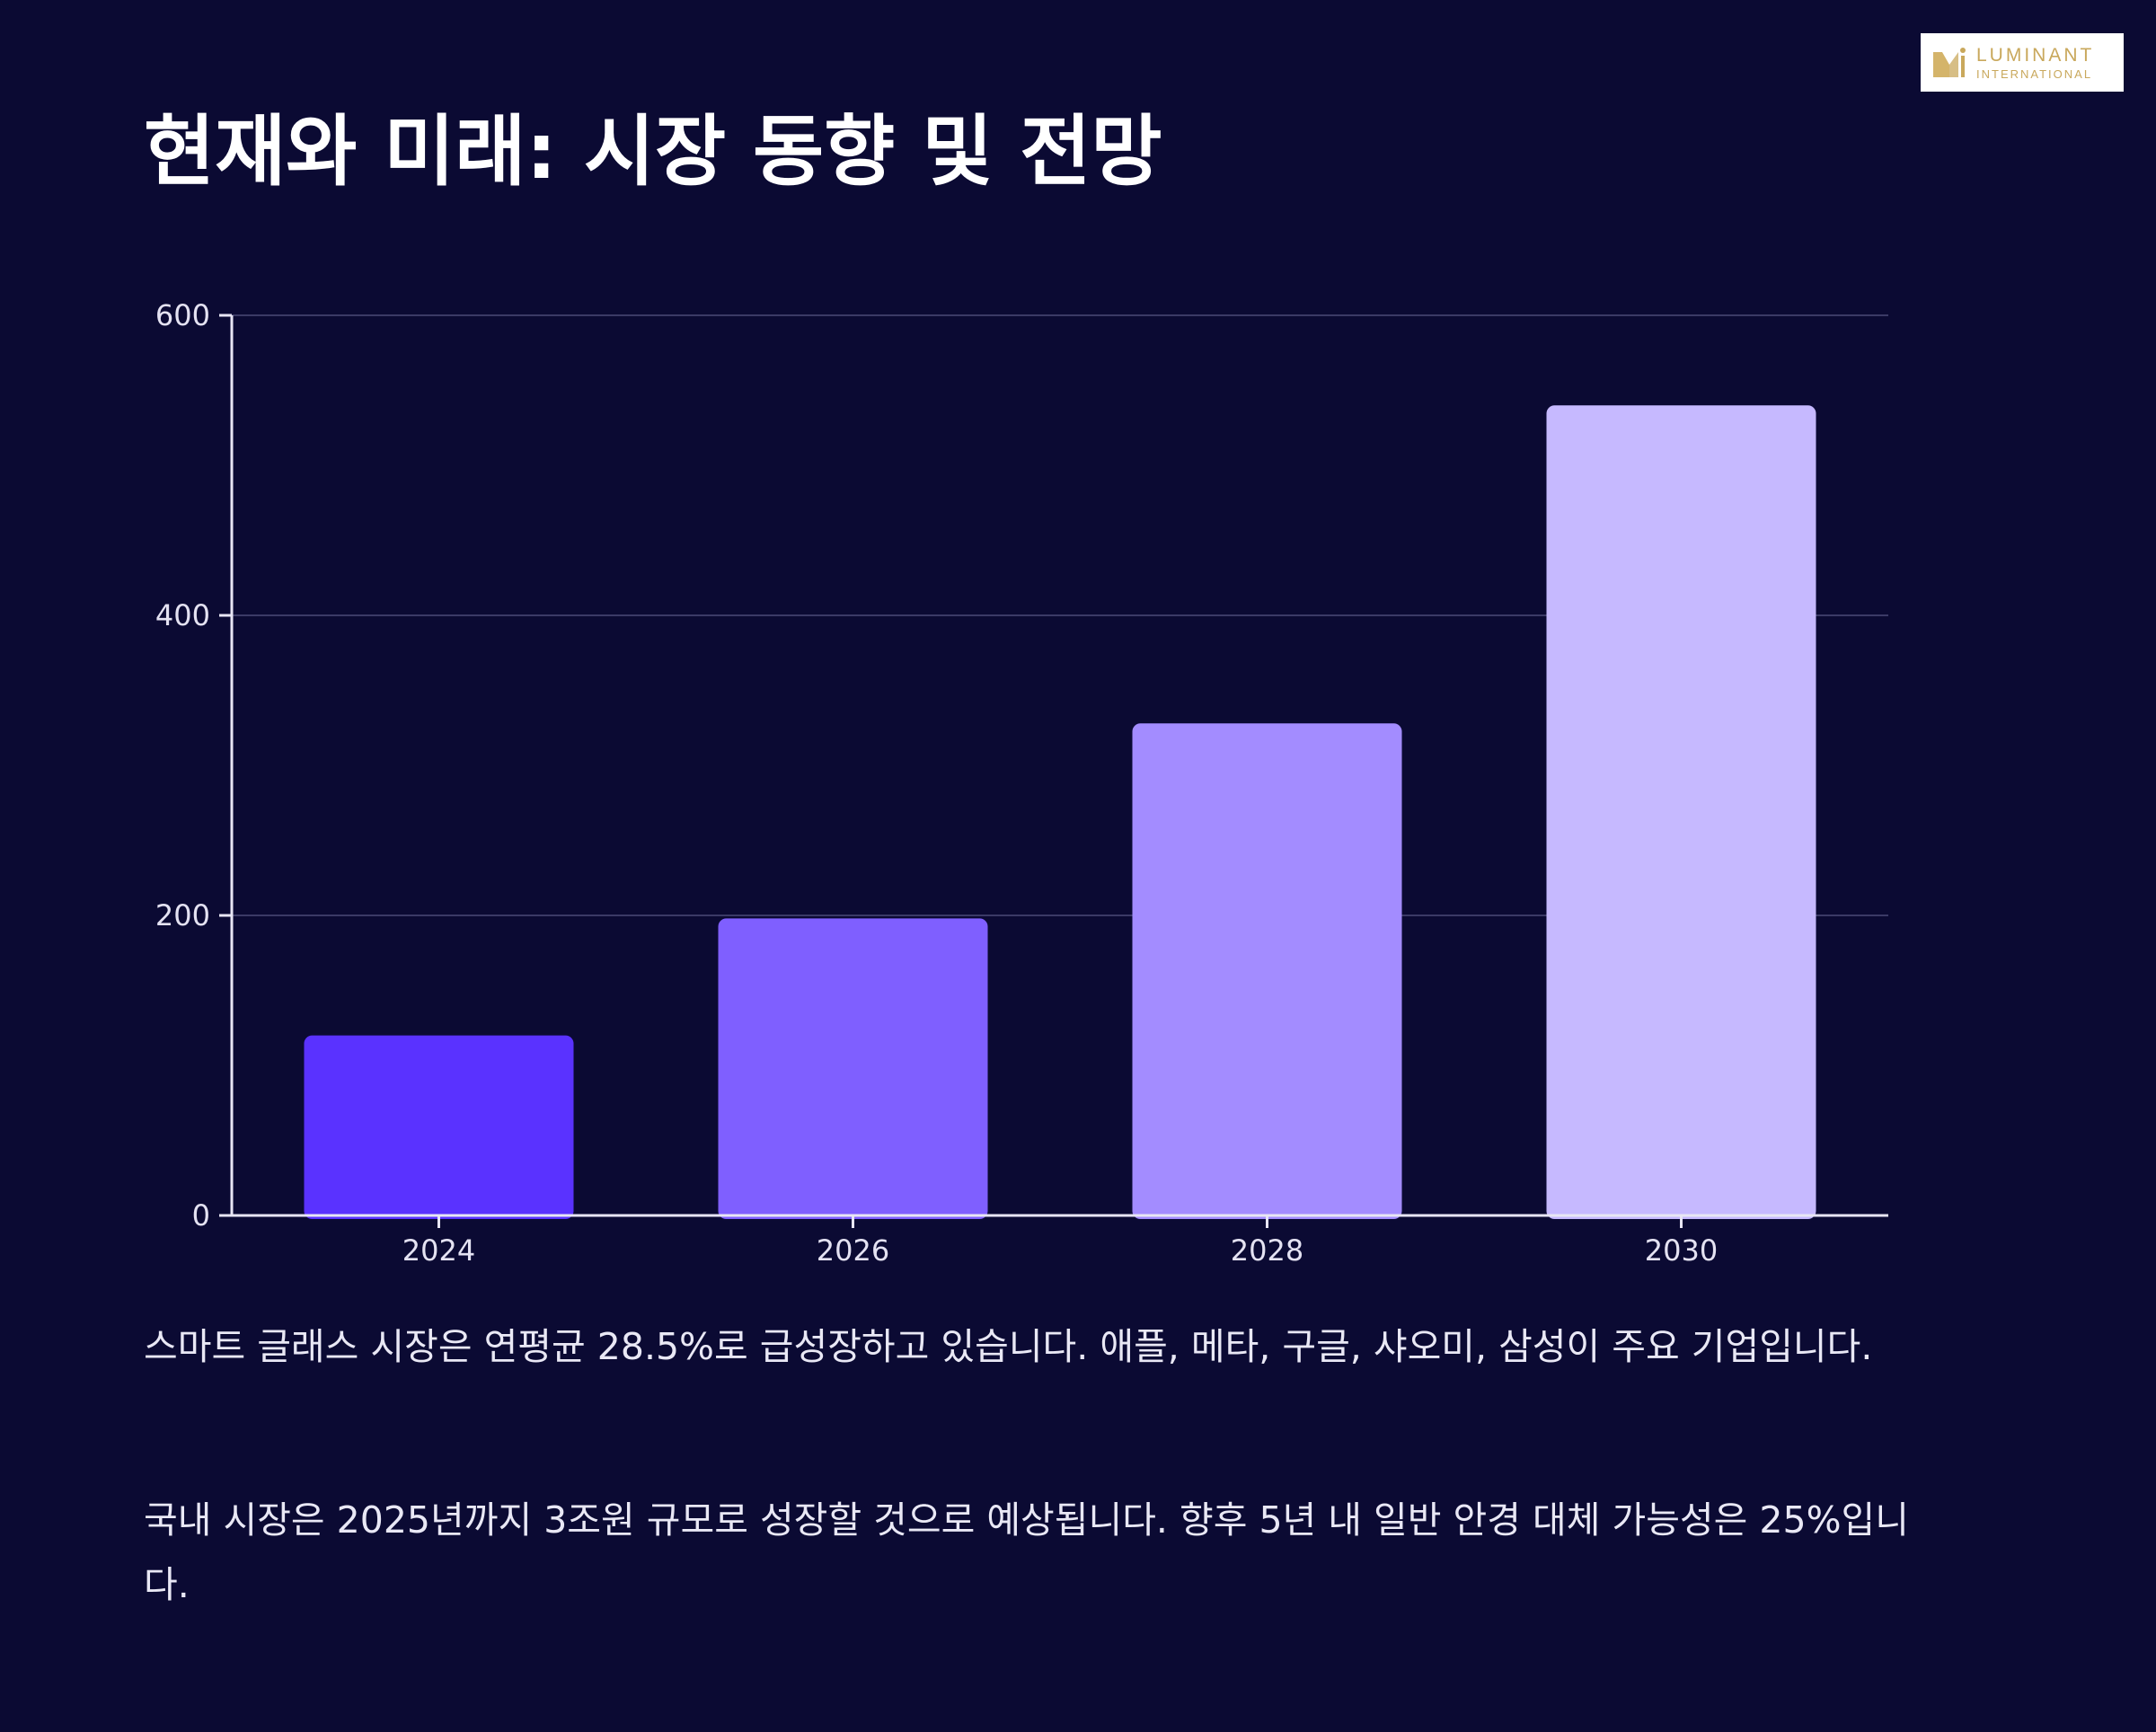  I want to click on logo-wordmark: LUMINANT, so click(2035, 55).